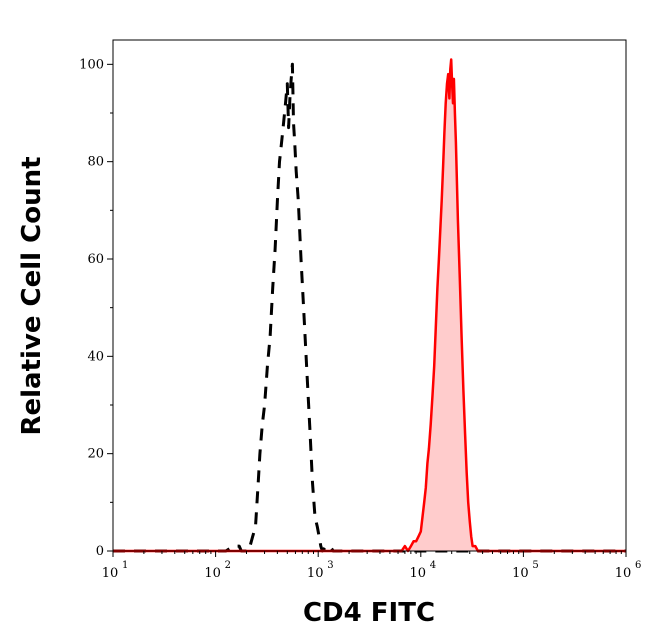 Image resolution: width=646 pixels, height=641 pixels. I want to click on y-tick-label-40: 40, so click(95, 356).